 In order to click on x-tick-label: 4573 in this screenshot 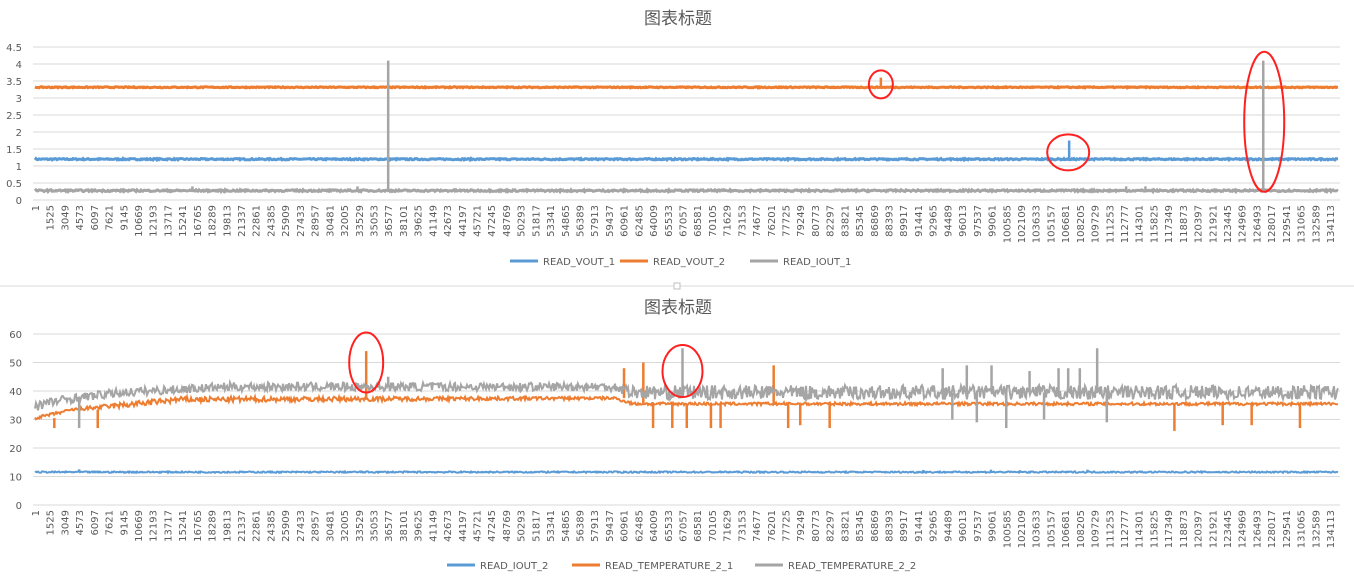, I will do `click(80, 522)`.